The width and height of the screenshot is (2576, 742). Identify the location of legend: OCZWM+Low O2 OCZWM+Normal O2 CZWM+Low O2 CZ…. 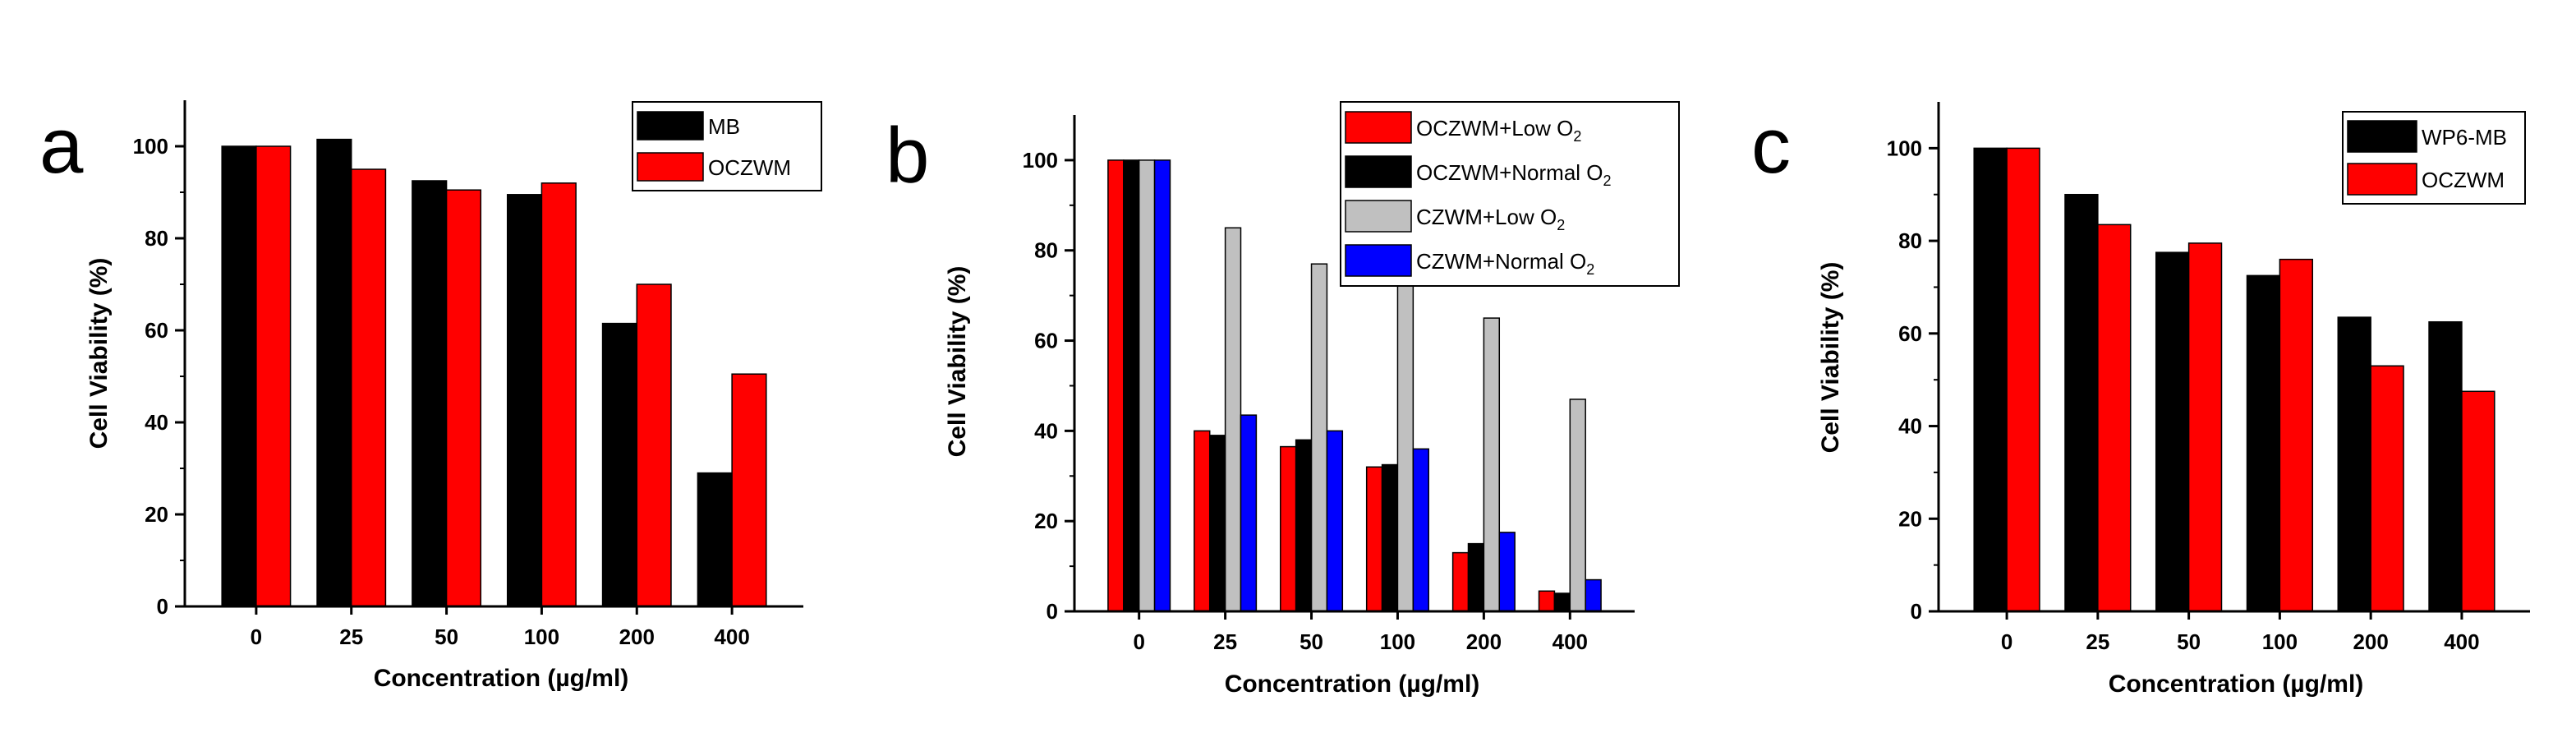
(1510, 194).